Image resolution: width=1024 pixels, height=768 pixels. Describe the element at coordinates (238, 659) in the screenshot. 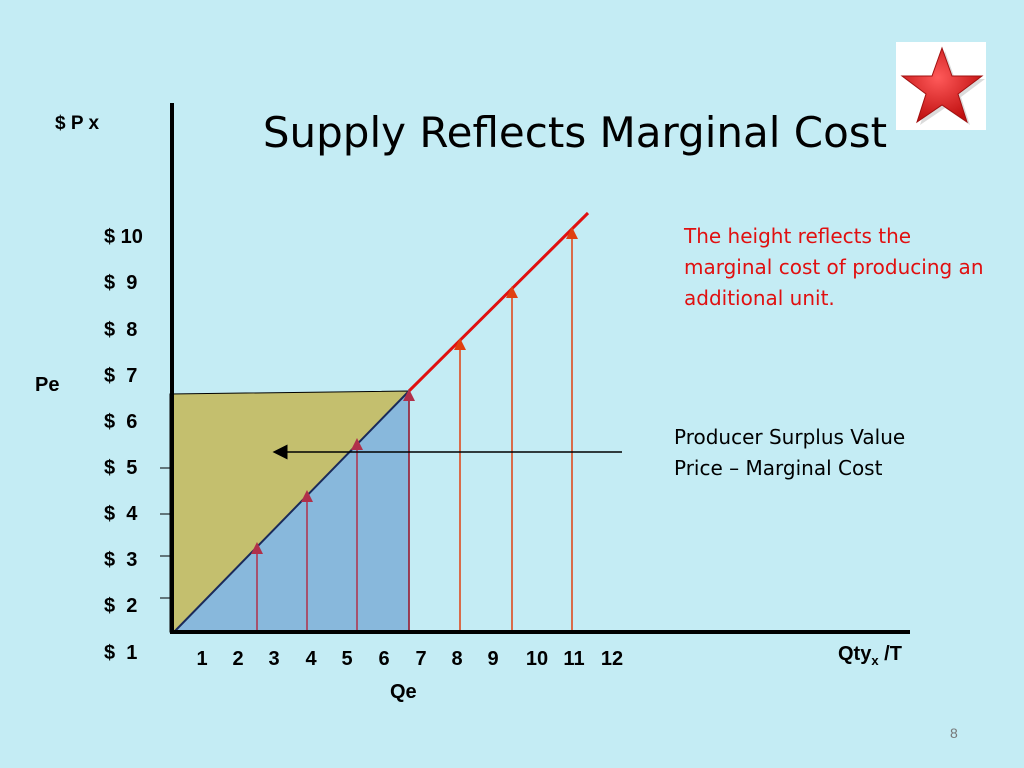

I see `x-tick-2: 2` at that location.